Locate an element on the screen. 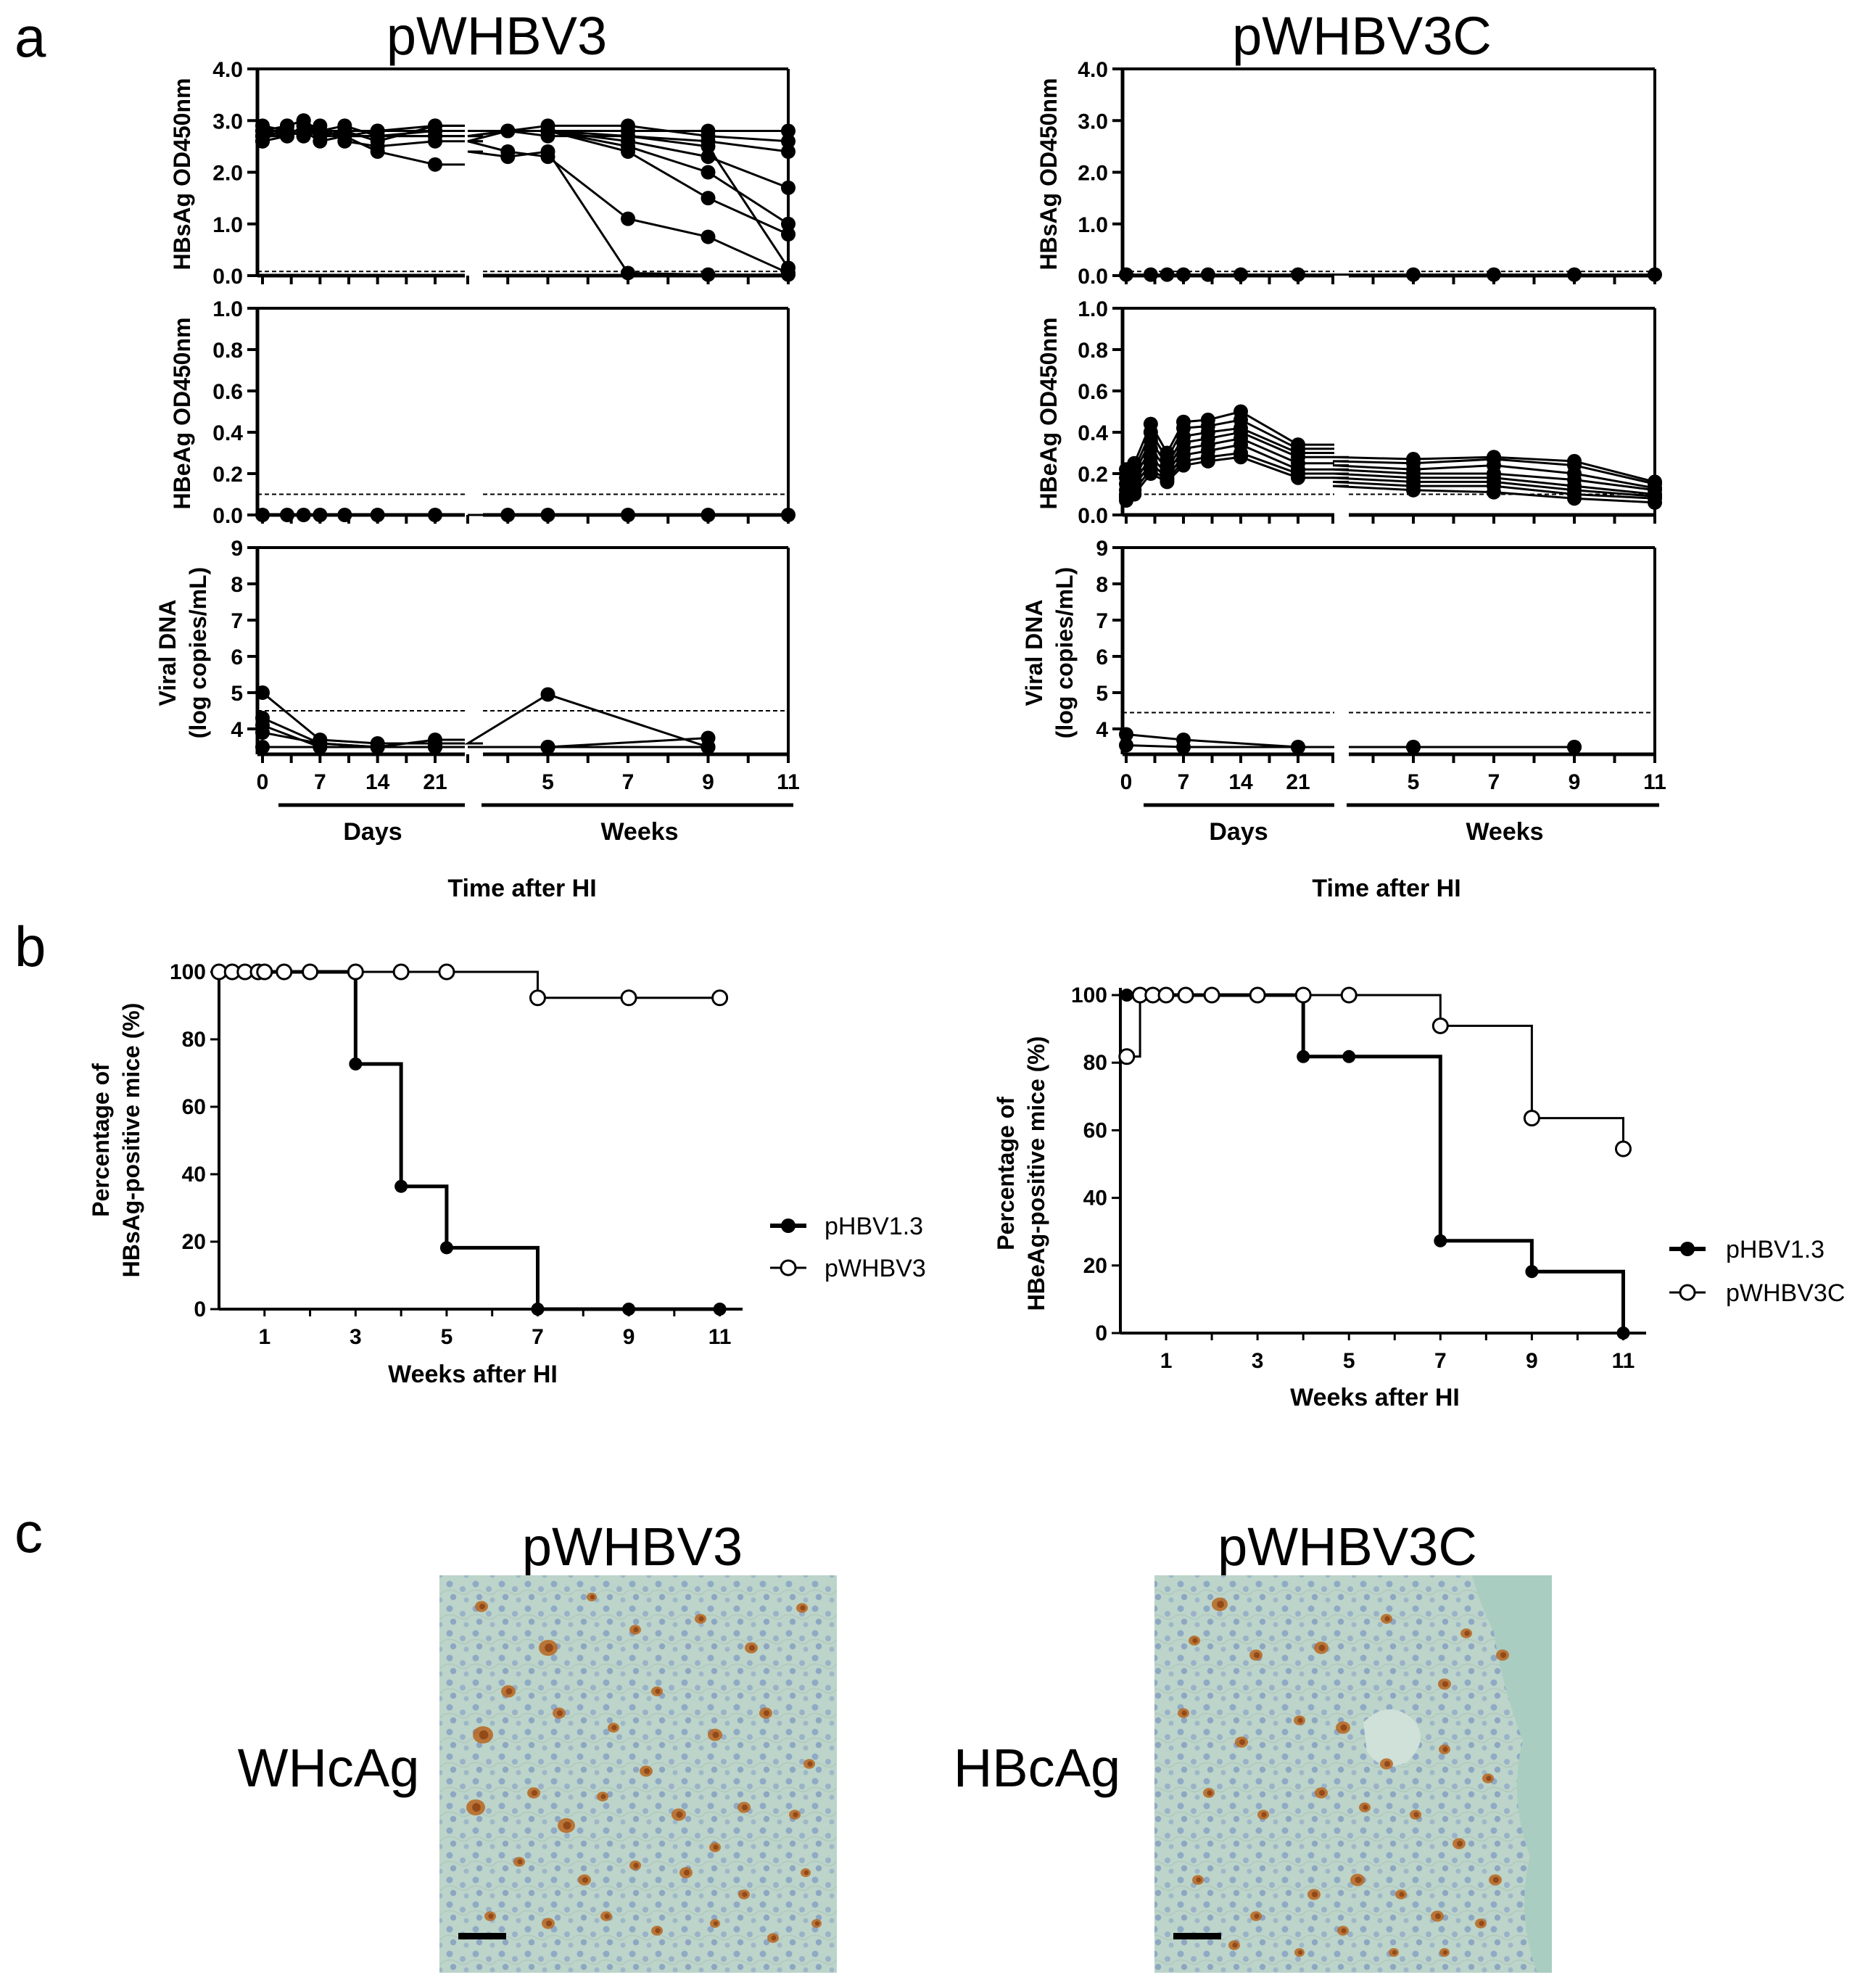  a_left_hbeag-ytick-label: 0.8 is located at coordinates (227, 351).